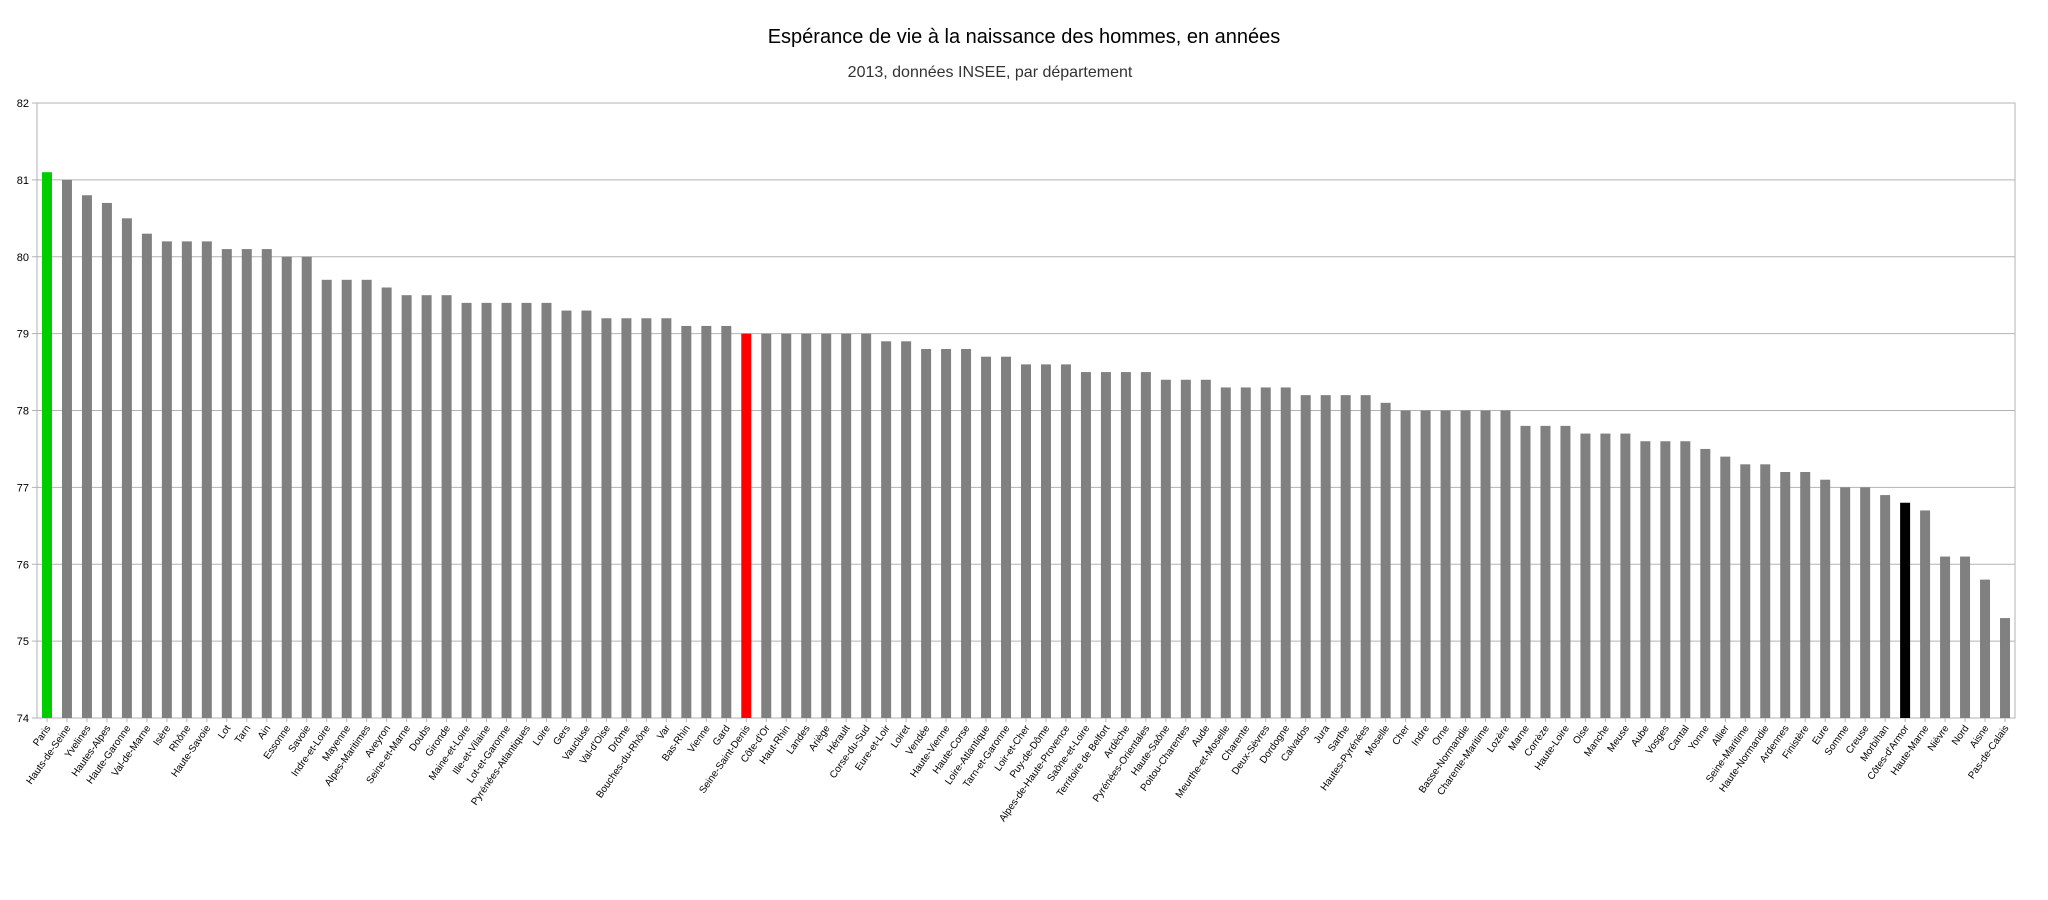 Image resolution: width=2048 pixels, height=900 pixels. What do you see at coordinates (1205, 548) in the screenshot?
I see `bar-aude` at bounding box center [1205, 548].